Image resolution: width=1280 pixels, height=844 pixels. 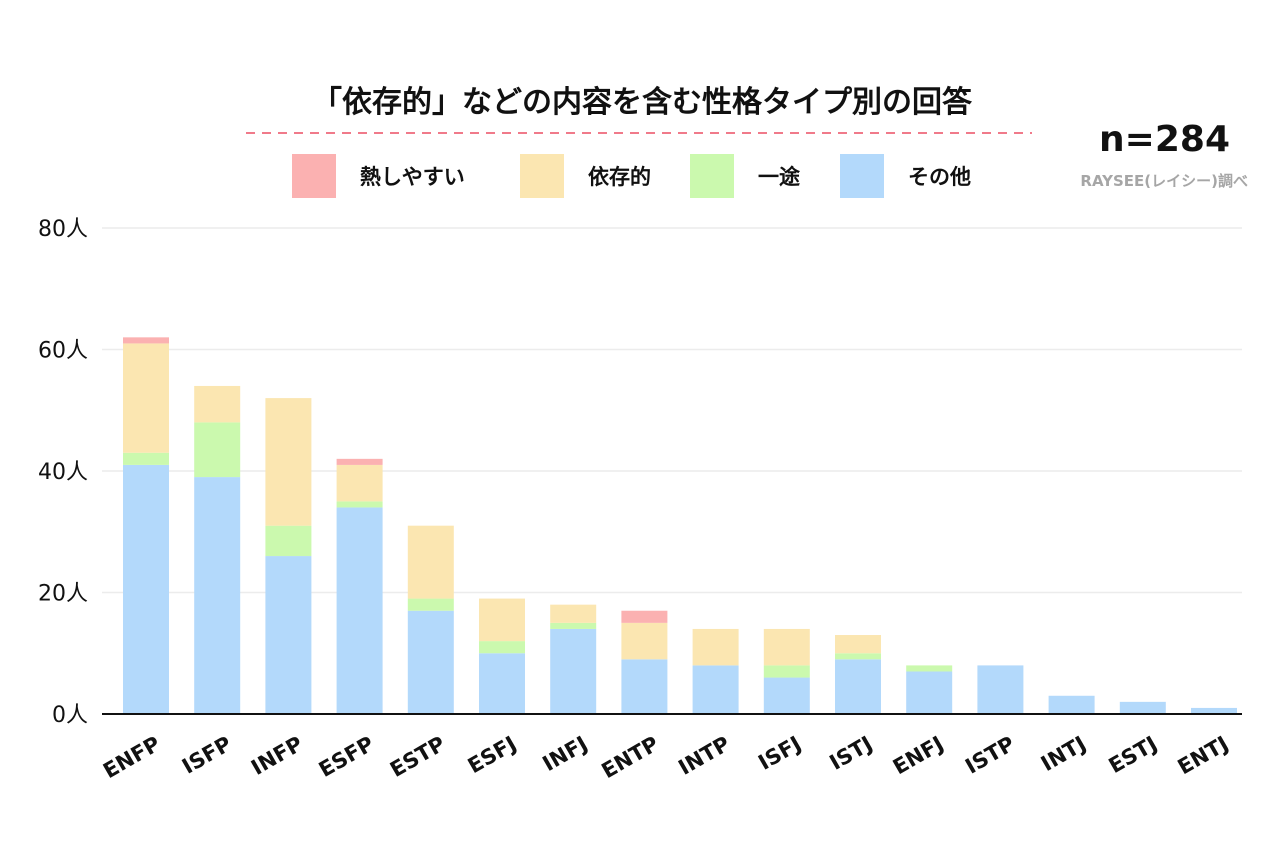 I want to click on y-tick-label: 40人, so click(x=63, y=472).